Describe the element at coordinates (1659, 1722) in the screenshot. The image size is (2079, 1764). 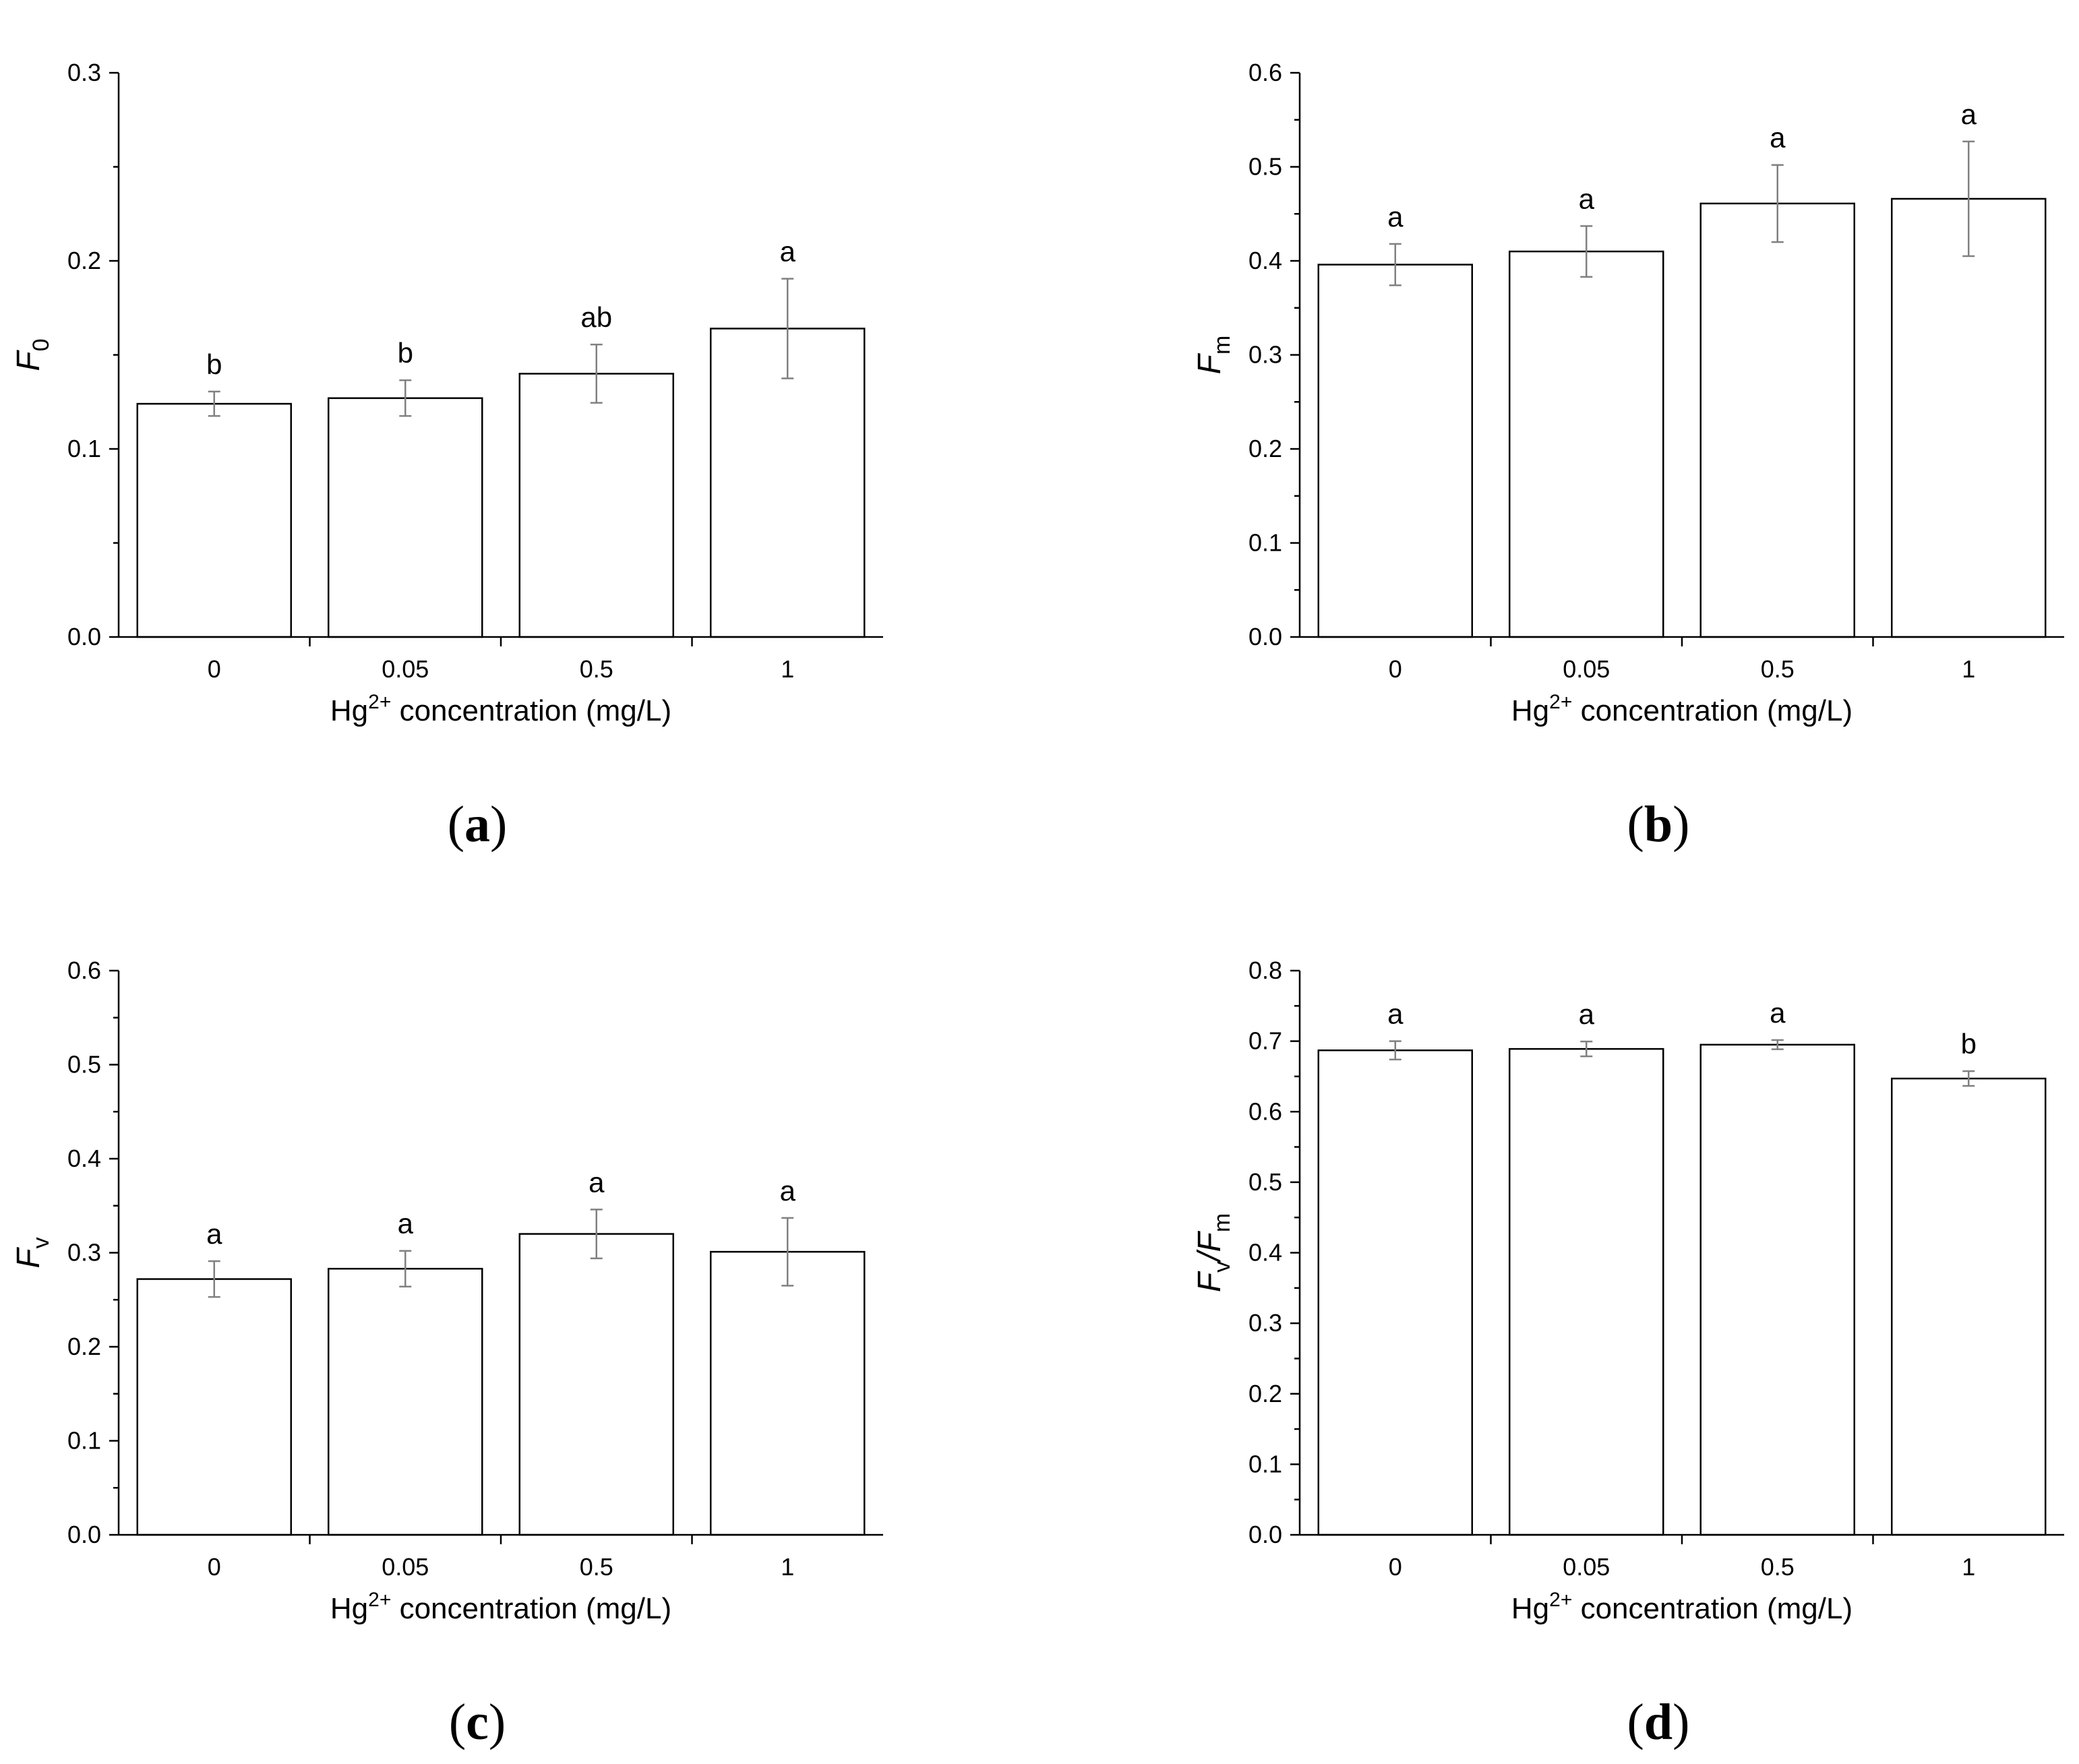
I see `panel-label: (d)` at that location.